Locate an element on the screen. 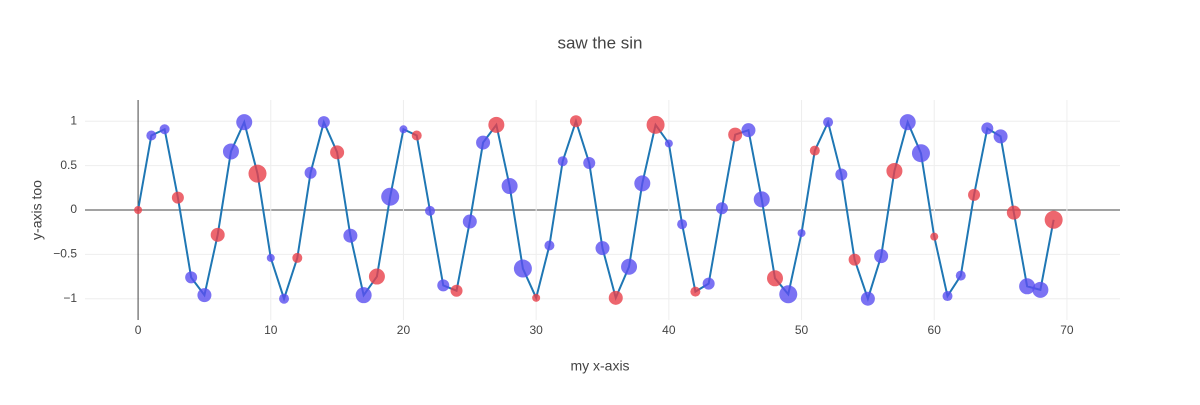 This screenshot has width=1200, height=405. x-axis-title: my x-axis is located at coordinates (599, 366).